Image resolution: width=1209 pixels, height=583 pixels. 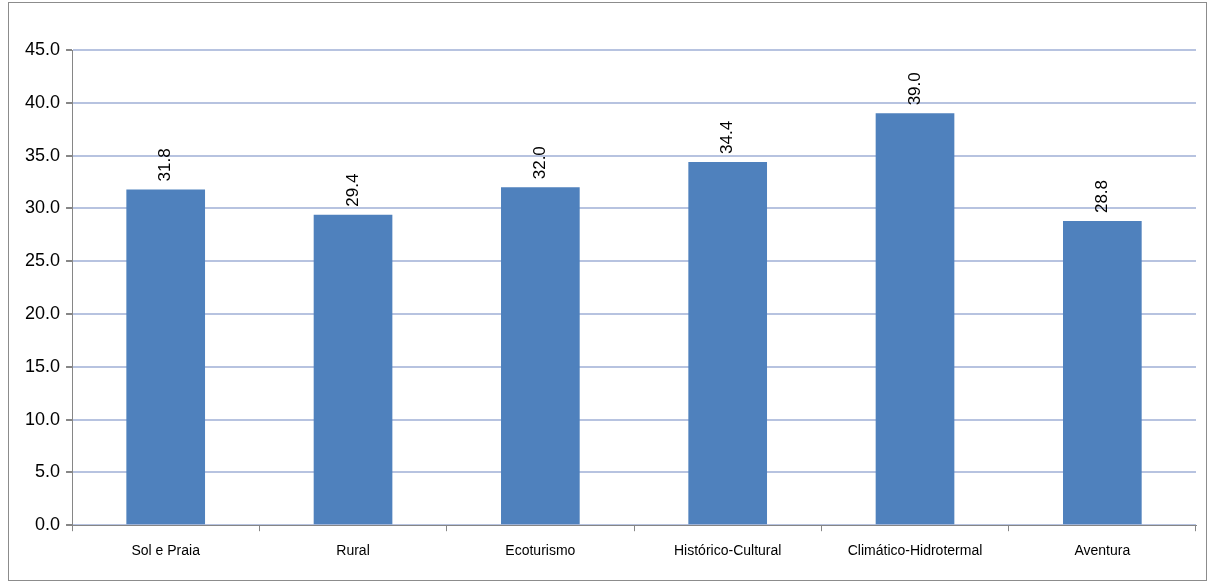 What do you see at coordinates (42, 260) in the screenshot?
I see `y-tick-label: 25.0` at bounding box center [42, 260].